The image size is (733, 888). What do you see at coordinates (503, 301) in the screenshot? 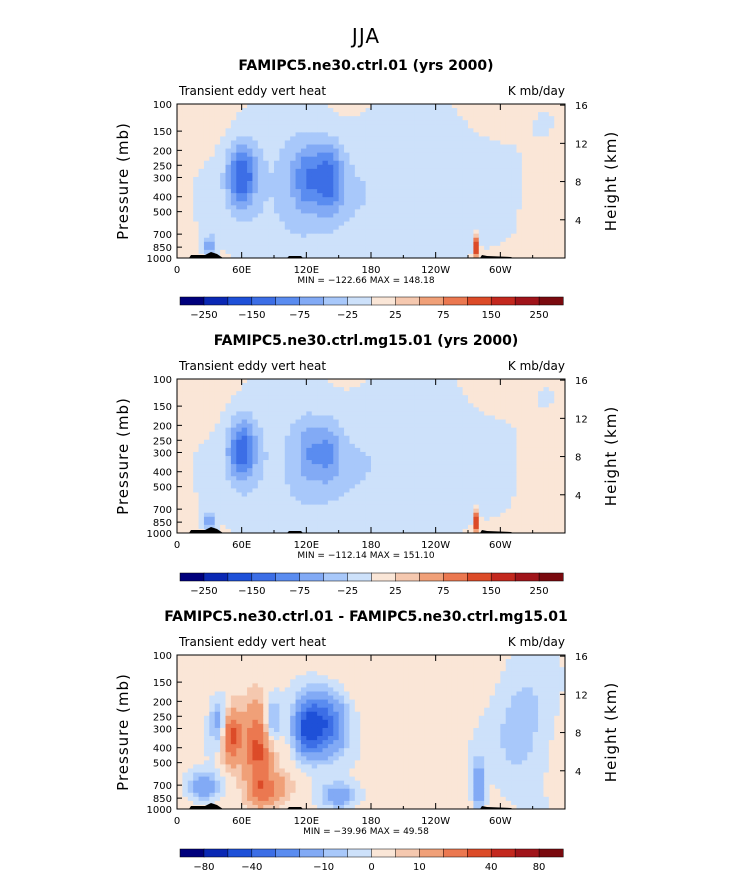
I see `colorbar-swatch` at bounding box center [503, 301].